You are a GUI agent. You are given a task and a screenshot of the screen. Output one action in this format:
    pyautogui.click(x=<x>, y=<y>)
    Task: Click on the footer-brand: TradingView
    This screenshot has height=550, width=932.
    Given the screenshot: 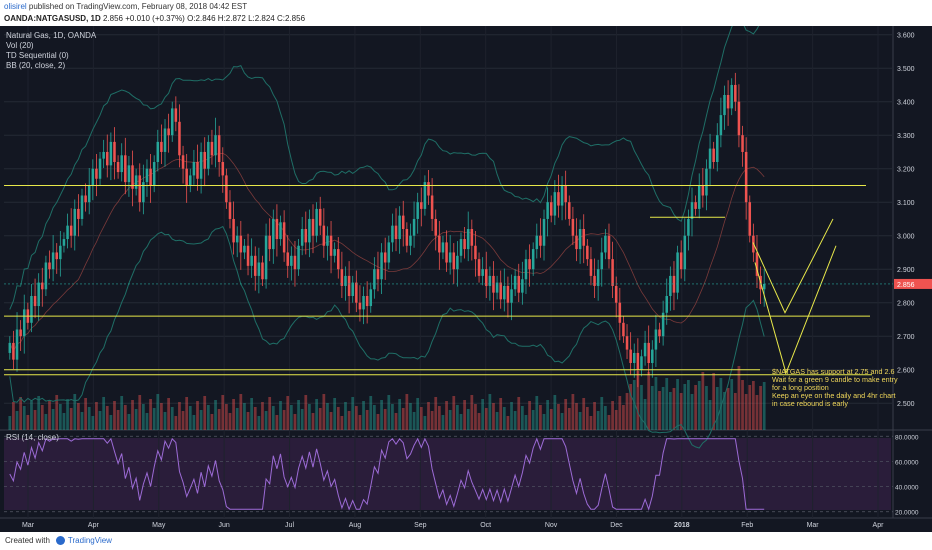 What is the action you would take?
    pyautogui.click(x=89, y=540)
    